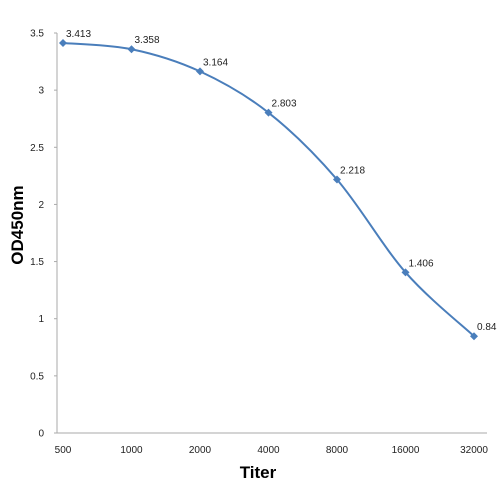 Image resolution: width=497 pixels, height=489 pixels. Describe the element at coordinates (41, 91) in the screenshot. I see `y-tick-label: 3` at that location.